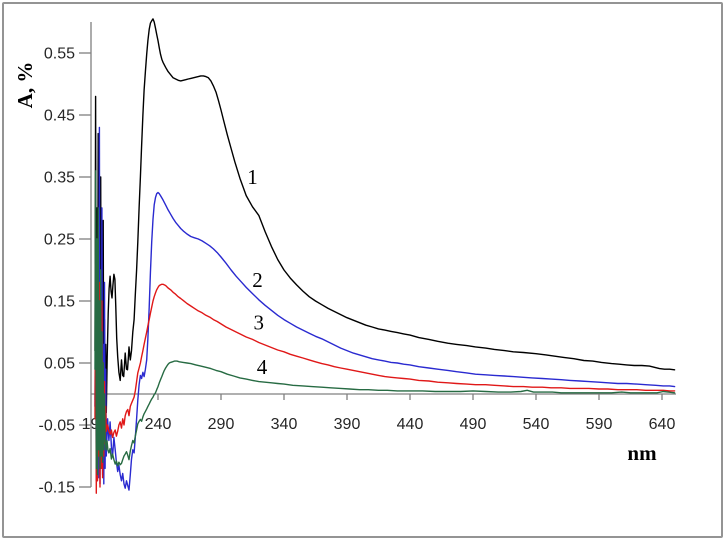 The image size is (726, 541). What do you see at coordinates (599, 424) in the screenshot?
I see `x-tick-label: 590` at bounding box center [599, 424].